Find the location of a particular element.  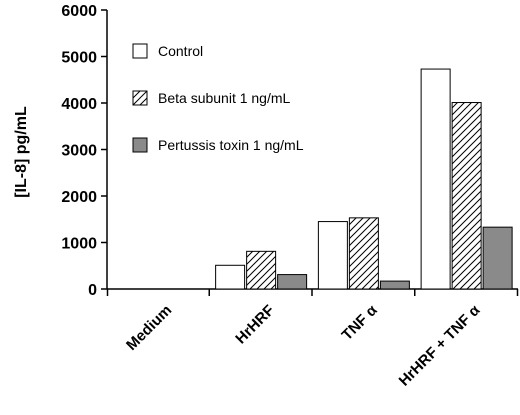

y-tick-label: 2000 is located at coordinates (79, 197).